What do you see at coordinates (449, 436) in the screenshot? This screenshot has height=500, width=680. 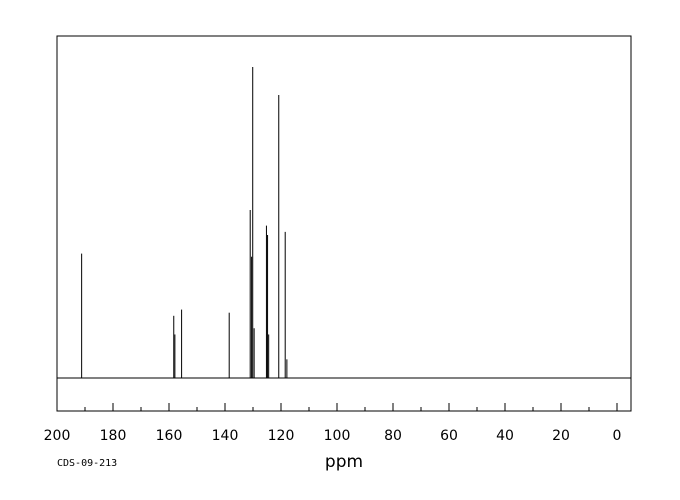 I see `x-tick-label-60: 60` at bounding box center [449, 436].